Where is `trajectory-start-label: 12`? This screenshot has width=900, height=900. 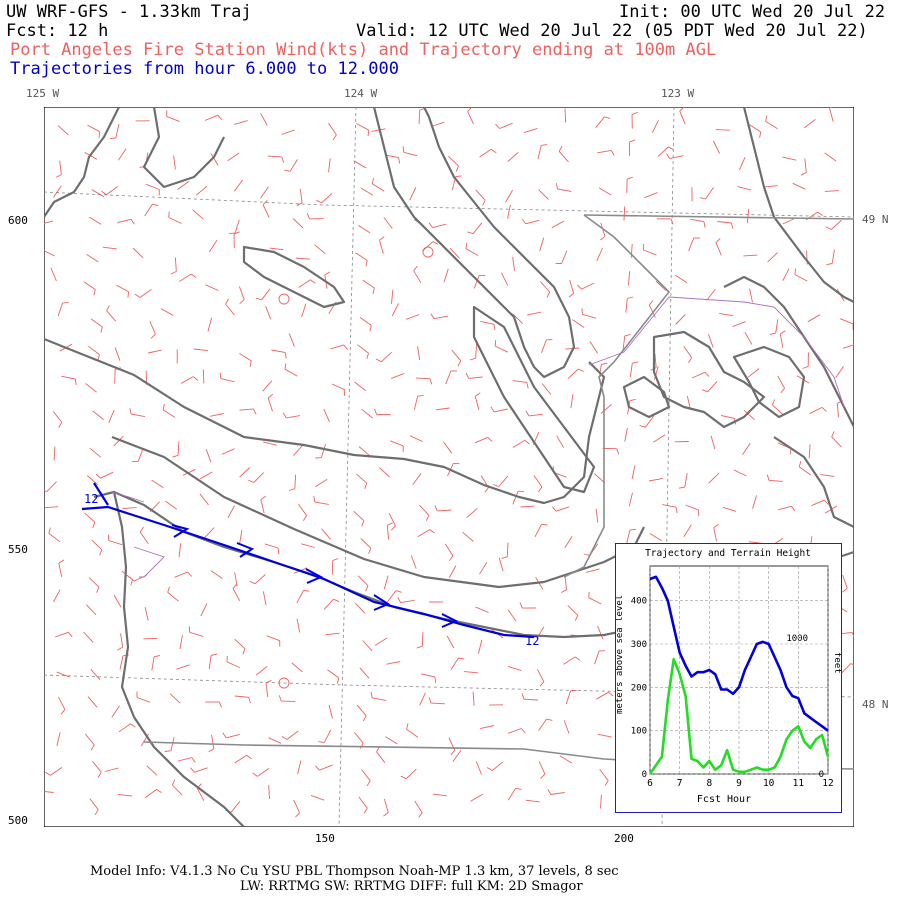
trajectory-start-label: 12 is located at coordinates (91, 499).